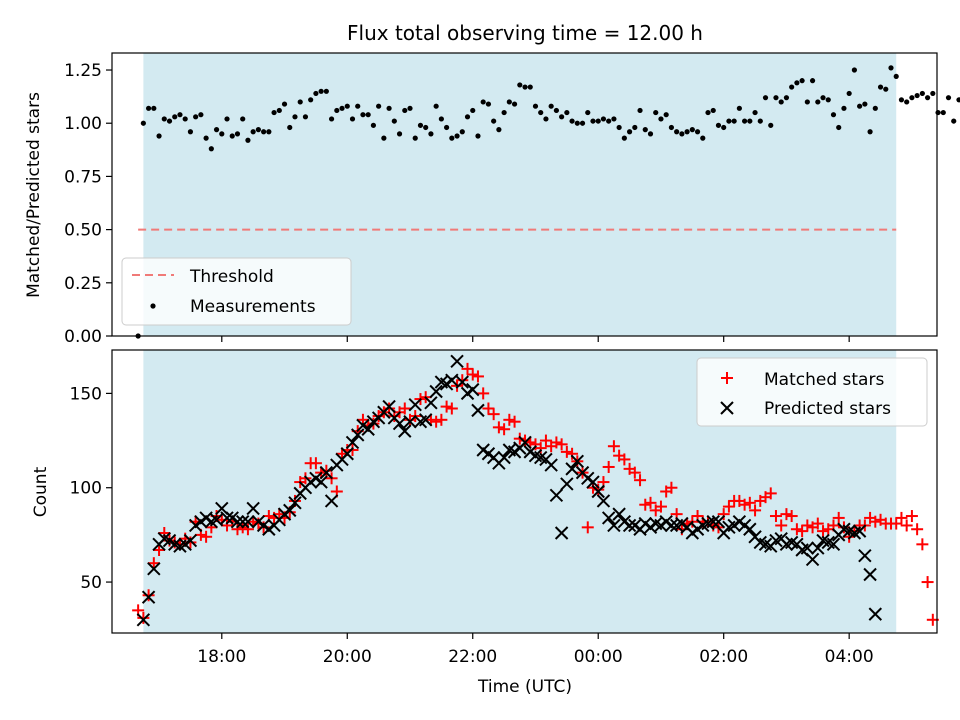 The width and height of the screenshot is (960, 720). Describe the element at coordinates (86, 489) in the screenshot. I see `bottom-y-tick-label: 100` at that location.